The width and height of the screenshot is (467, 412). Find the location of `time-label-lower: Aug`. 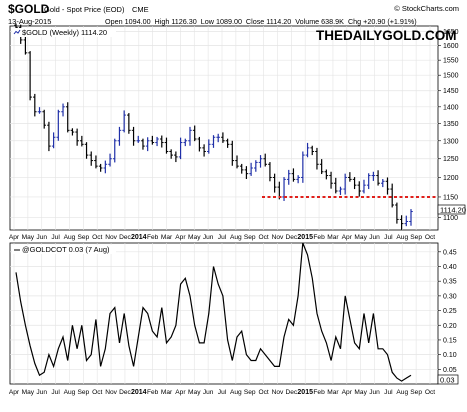

time-label-lower: Aug is located at coordinates (236, 392).